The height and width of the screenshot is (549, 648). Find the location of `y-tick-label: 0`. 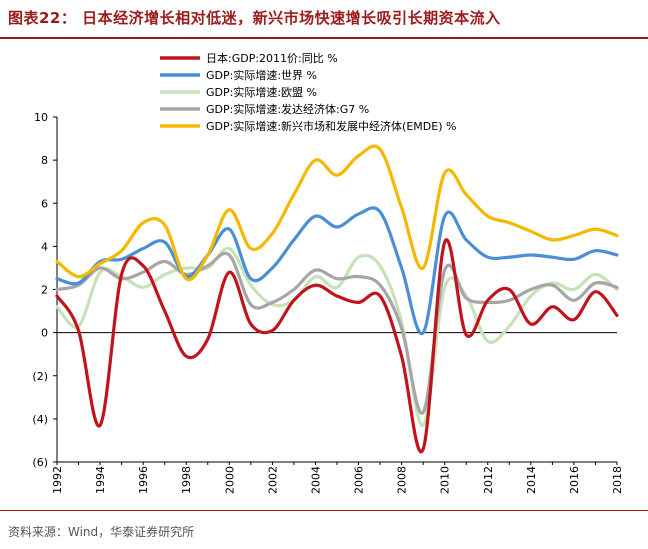

y-tick-label: 0 is located at coordinates (44, 333).